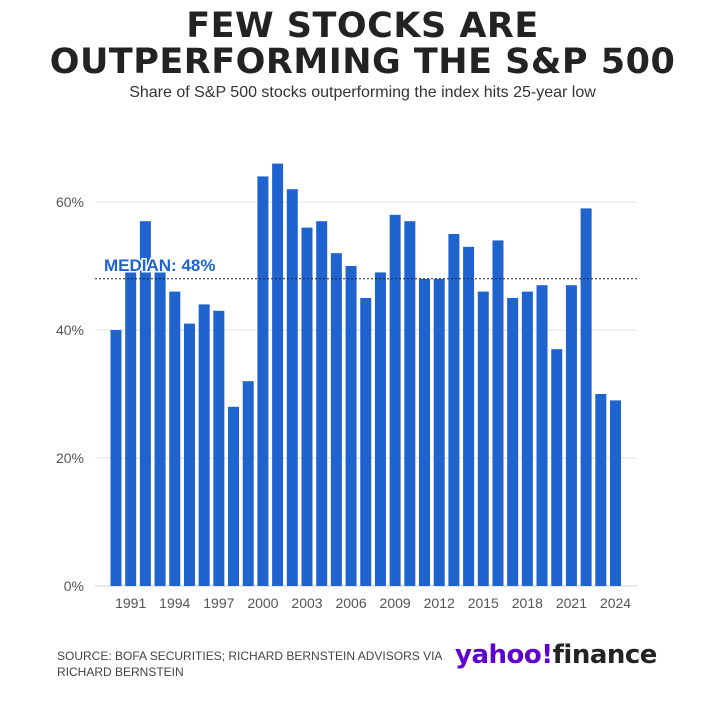  I want to click on median-label: MEDIAN: 48%, so click(159, 265).